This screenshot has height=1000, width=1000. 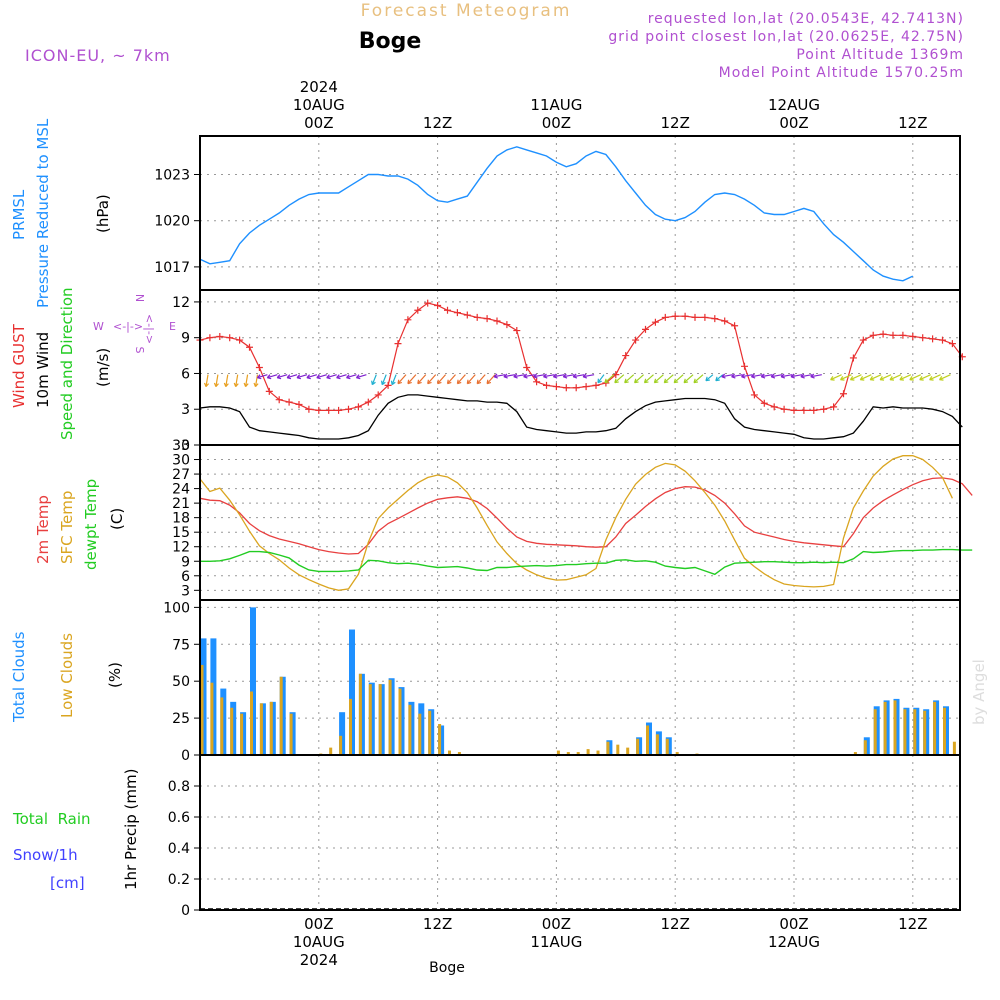 I want to click on bottom-time-label: 10AUG, so click(x=319, y=942).